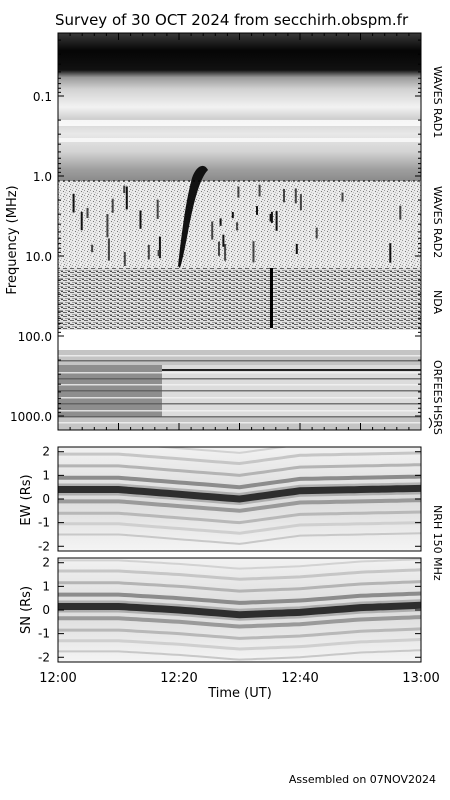 The image size is (450, 800). Describe the element at coordinates (239, 390) in the screenshot. I see `orfees-hsrs-band` at that location.